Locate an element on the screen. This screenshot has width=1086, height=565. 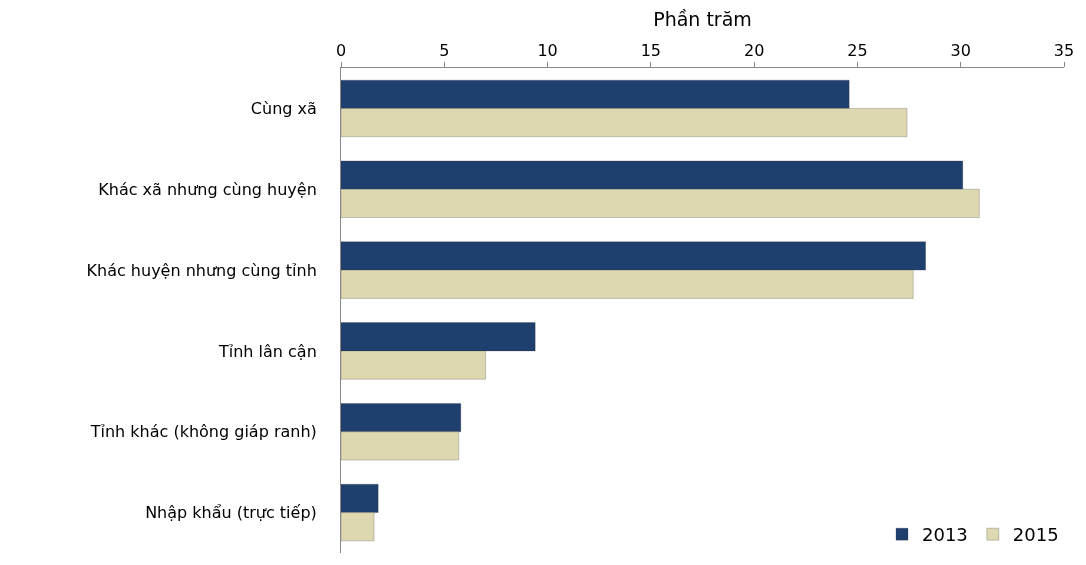
x-axis-title: Phần trăm is located at coordinates (702, 19).